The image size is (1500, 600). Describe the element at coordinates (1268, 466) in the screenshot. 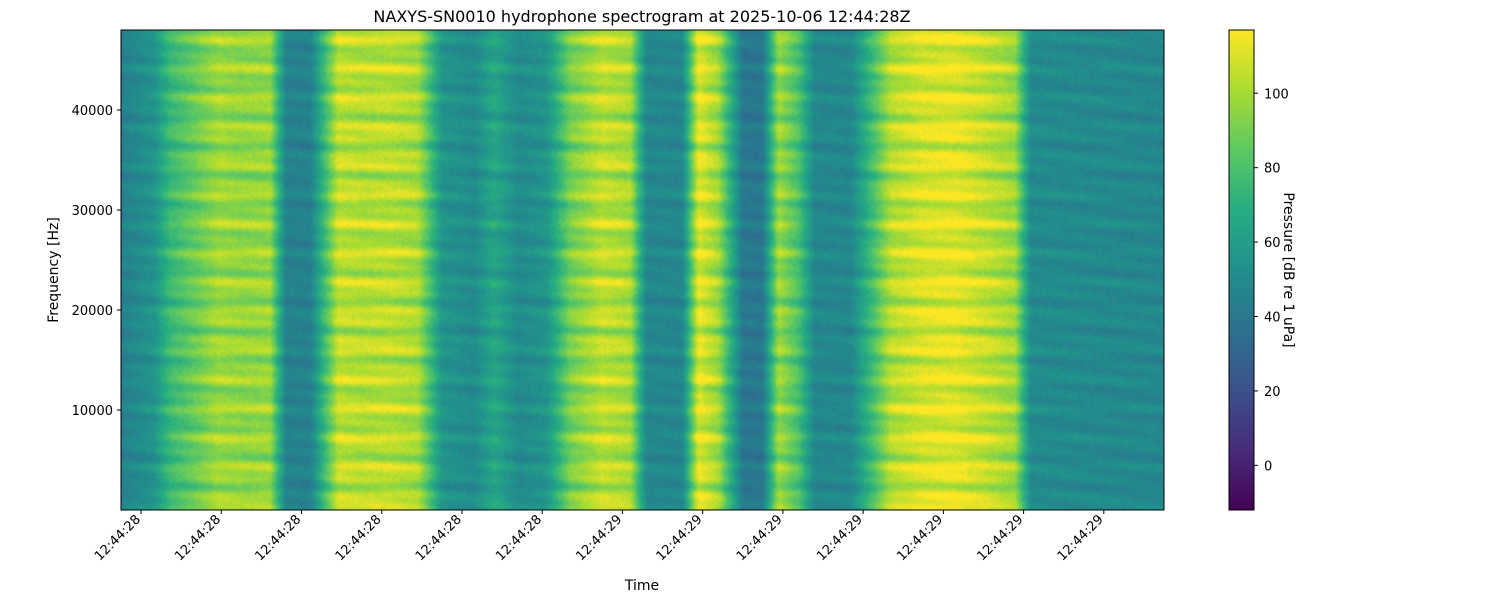

I see `colorbar-tick-label: 0` at that location.